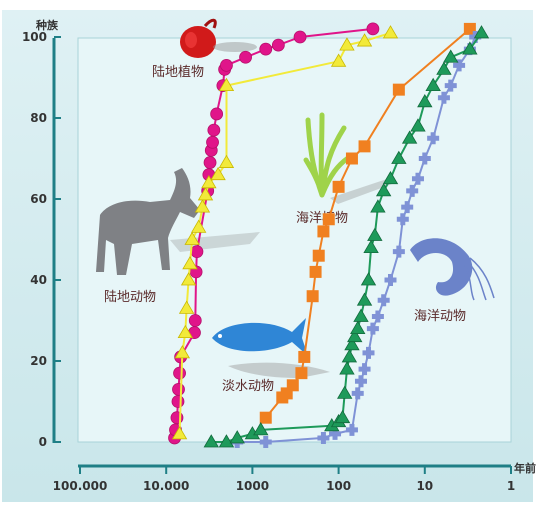 Image resolution: width=540 pixels, height=522 pixels. I want to click on y-tick-label: 40, so click(38, 280).